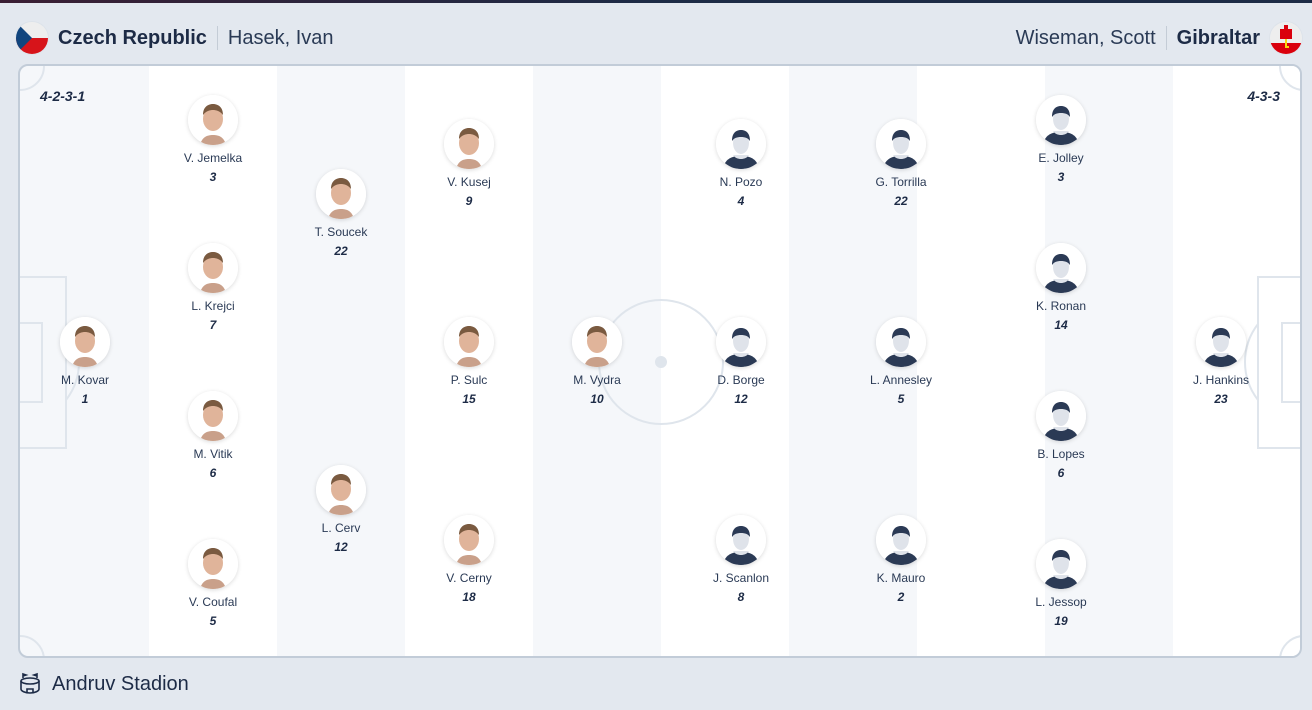 This screenshot has height=710, width=1312. What do you see at coordinates (901, 597) in the screenshot?
I see `player-number: 2` at bounding box center [901, 597].